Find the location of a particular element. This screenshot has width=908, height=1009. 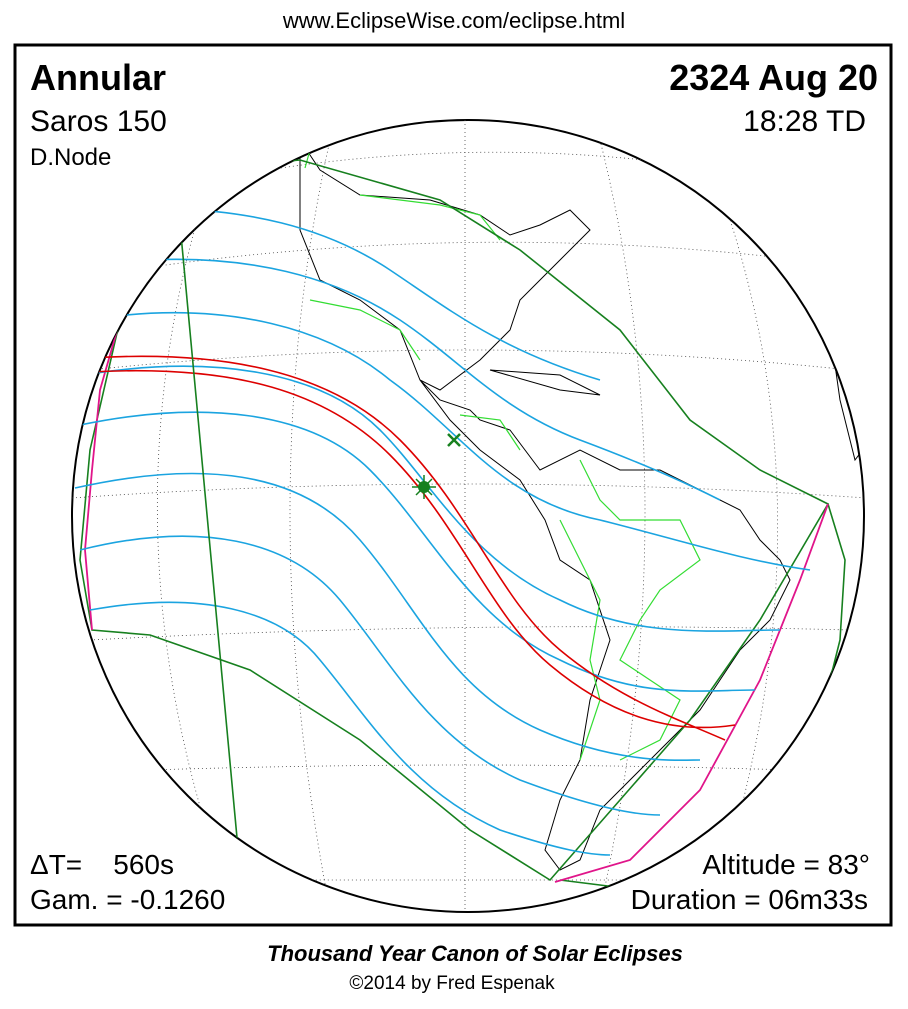

eclipse-type: Annular is located at coordinates (98, 77).